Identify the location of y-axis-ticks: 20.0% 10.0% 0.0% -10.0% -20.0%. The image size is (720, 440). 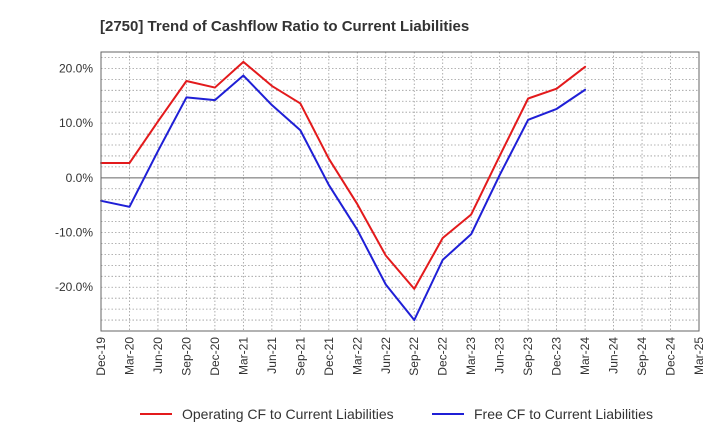
(74, 177).